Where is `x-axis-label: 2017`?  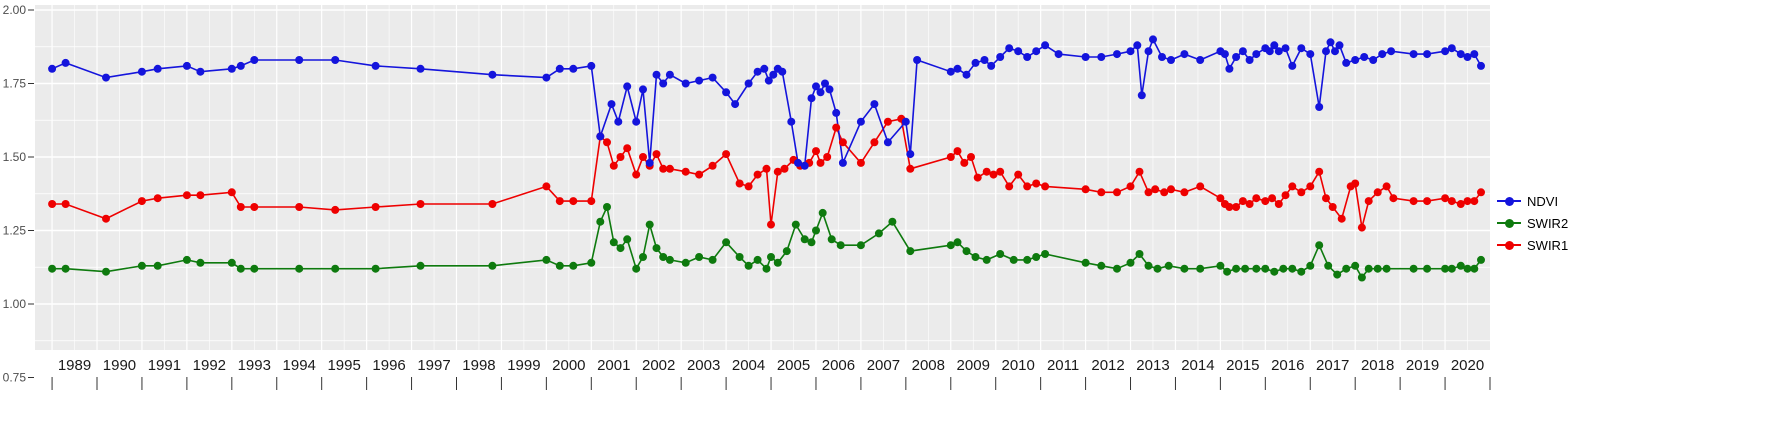 x-axis-label: 2017 is located at coordinates (1332, 365).